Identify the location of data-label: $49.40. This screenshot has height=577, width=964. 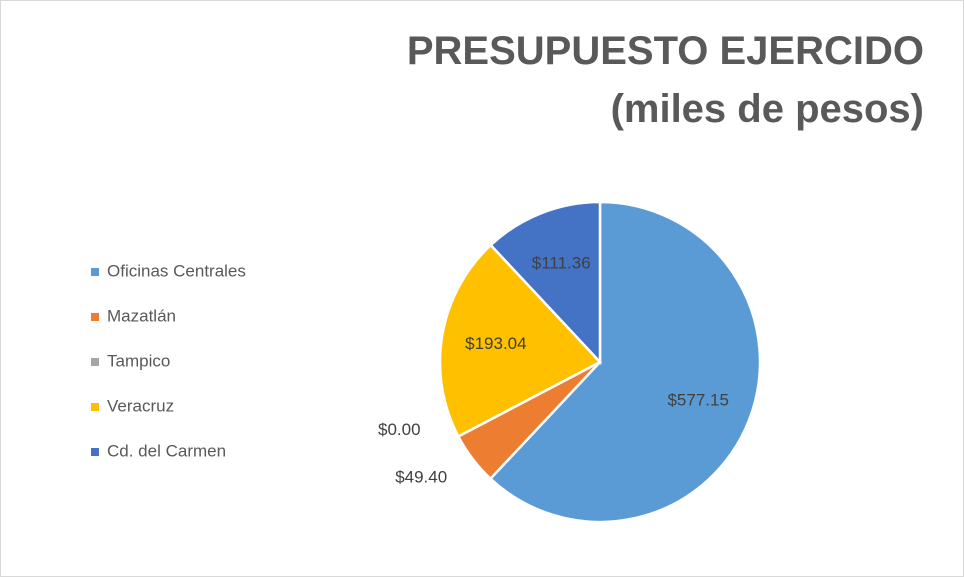
(421, 477).